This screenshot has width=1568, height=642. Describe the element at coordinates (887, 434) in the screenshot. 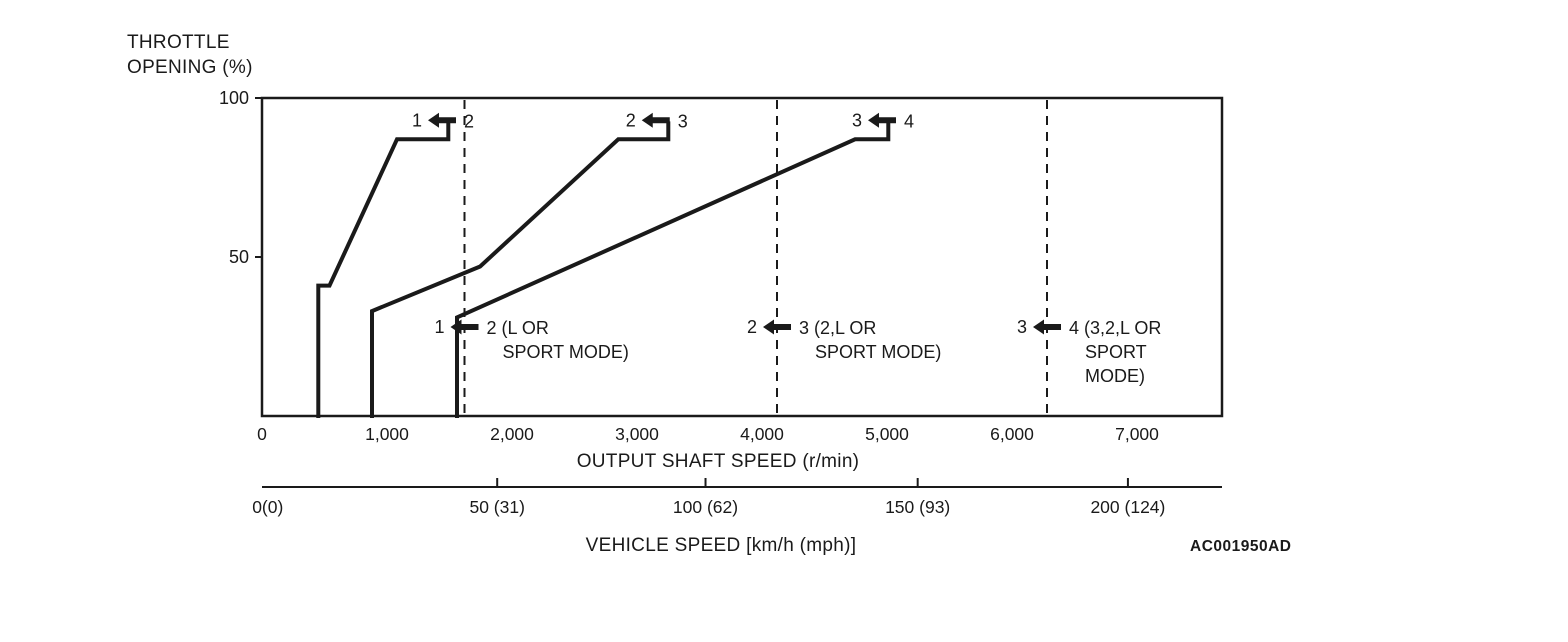

I see `x-tick-label: 5,000` at that location.